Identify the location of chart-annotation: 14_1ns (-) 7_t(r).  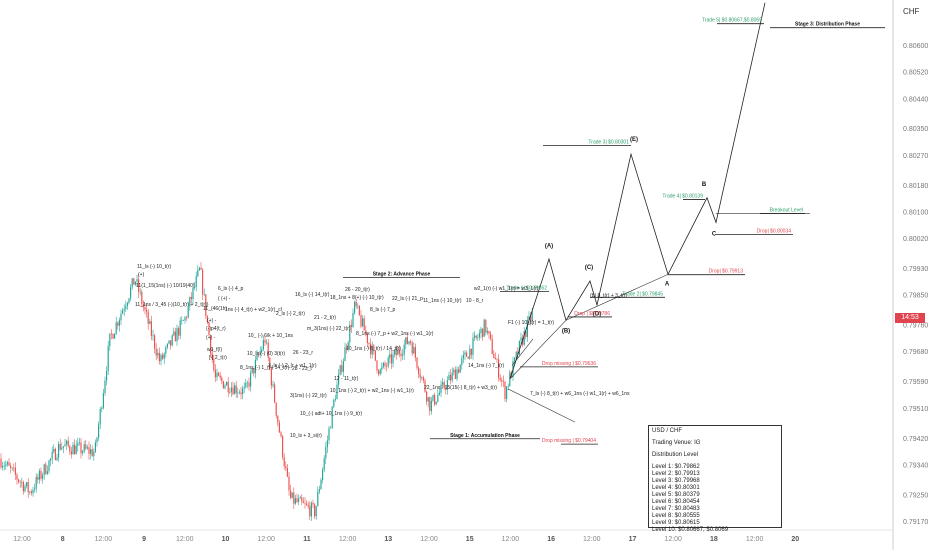
(486, 366).